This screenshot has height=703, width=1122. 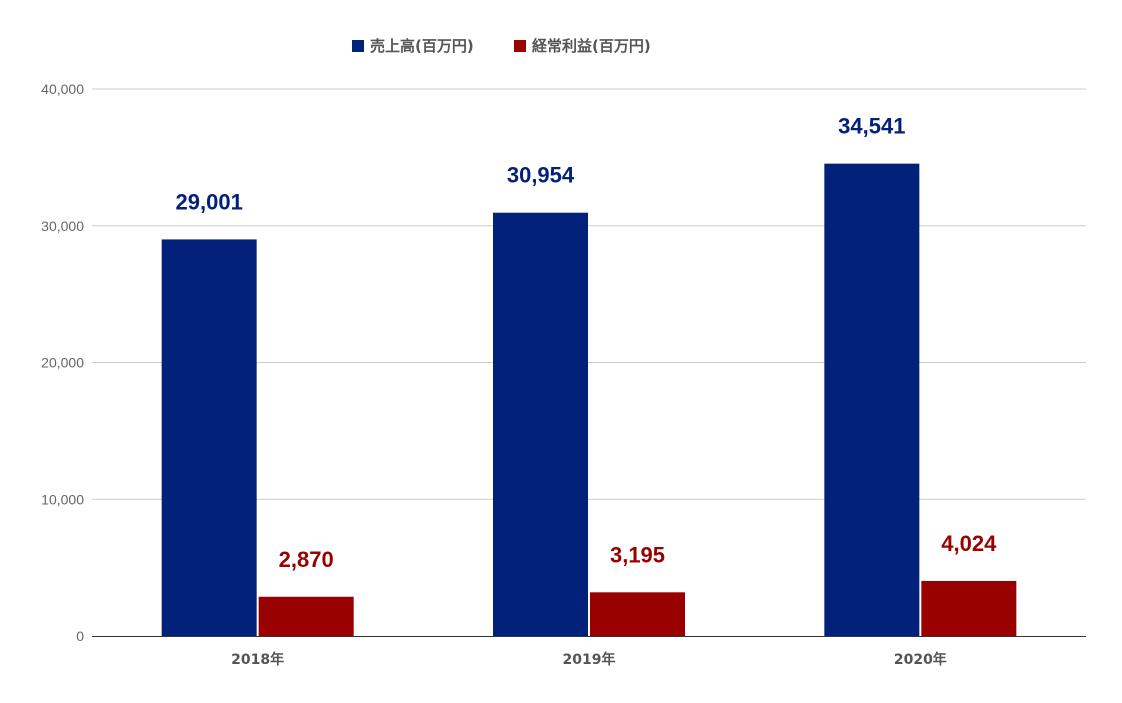 I want to click on legend-swatch-ordinary-profit, so click(x=520, y=46).